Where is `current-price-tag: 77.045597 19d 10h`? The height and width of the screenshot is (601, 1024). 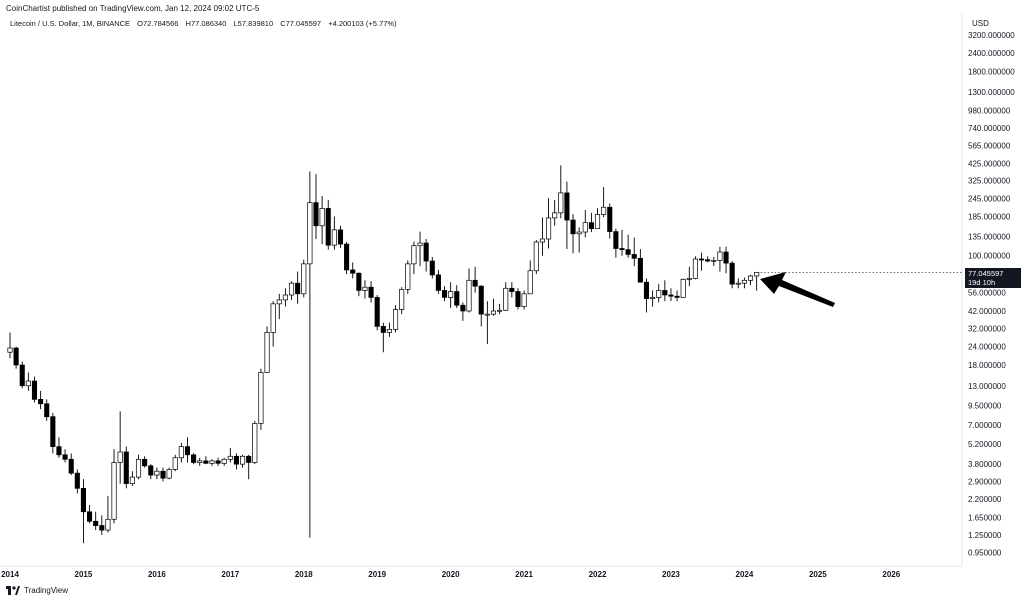 current-price-tag: 77.045597 19d 10h is located at coordinates (993, 278).